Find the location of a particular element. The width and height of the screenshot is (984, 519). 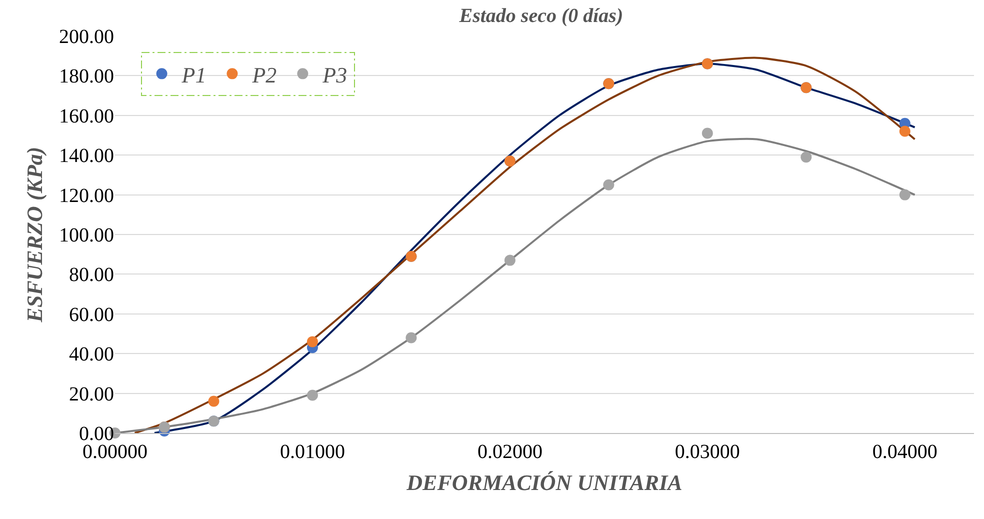

x-tick-label: 0.01000 is located at coordinates (312, 452).